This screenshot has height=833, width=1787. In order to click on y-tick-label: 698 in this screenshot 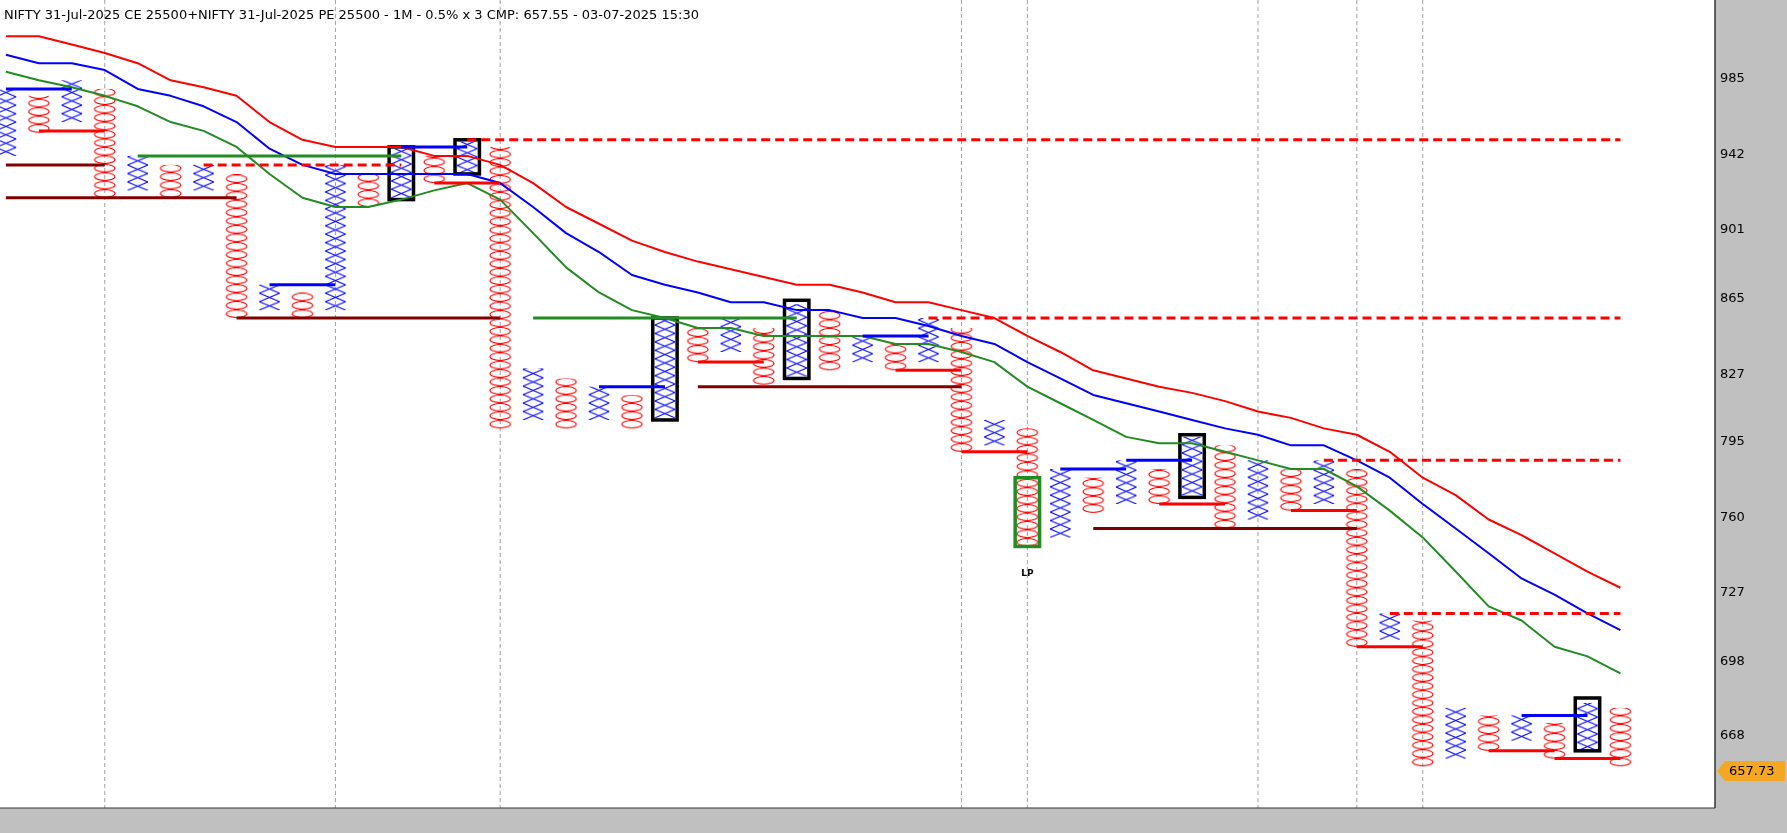, I will do `click(1732, 660)`.